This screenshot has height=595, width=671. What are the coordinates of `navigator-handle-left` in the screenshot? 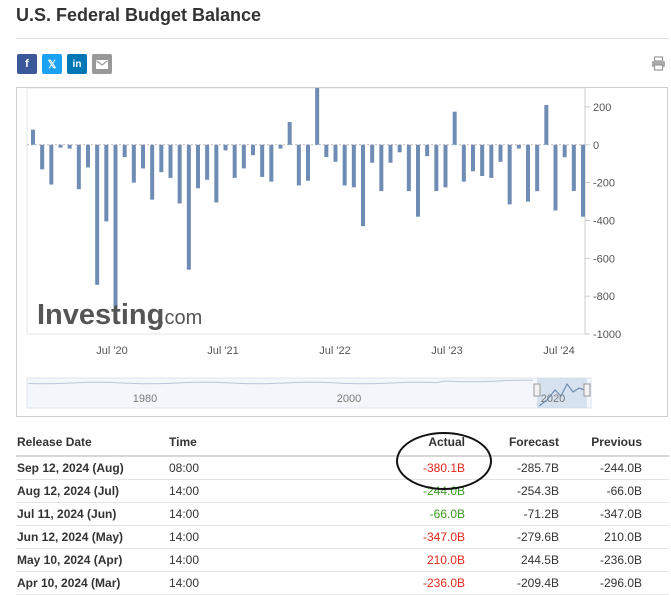 It's located at (537, 390).